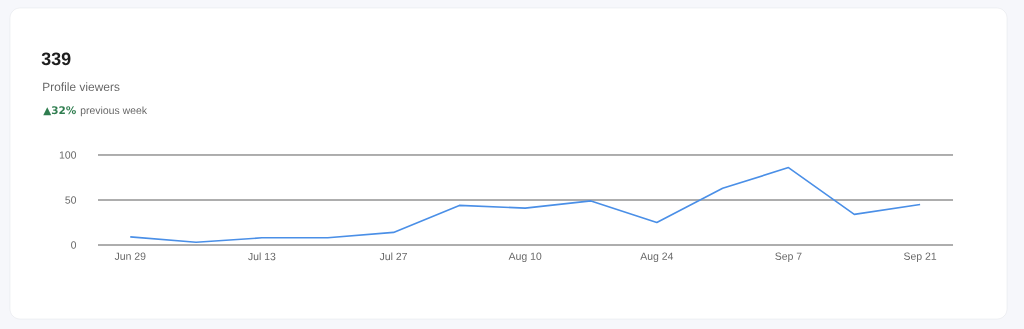 This screenshot has width=1024, height=329. Describe the element at coordinates (114, 111) in the screenshot. I see `text: previous week` at that location.